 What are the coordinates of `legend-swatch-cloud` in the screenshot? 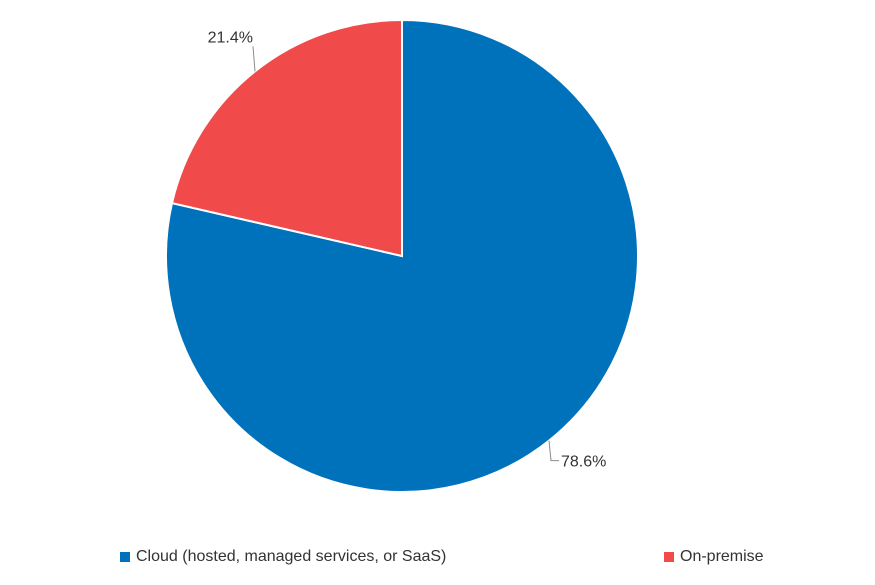 It's located at (125, 557).